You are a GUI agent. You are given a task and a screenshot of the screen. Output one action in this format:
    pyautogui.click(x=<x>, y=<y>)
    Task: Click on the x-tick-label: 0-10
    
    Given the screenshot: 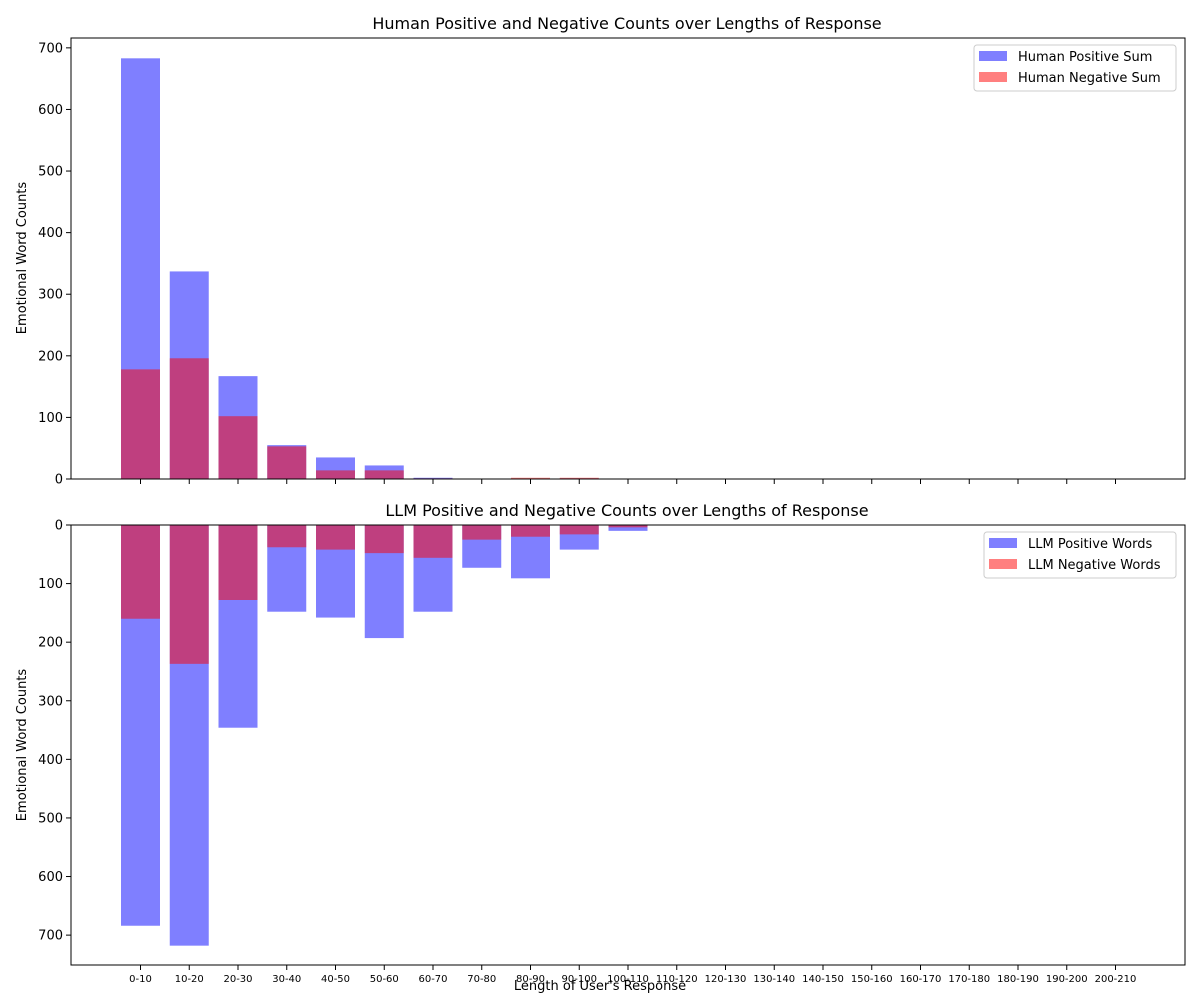 What is the action you would take?
    pyautogui.click(x=140, y=979)
    